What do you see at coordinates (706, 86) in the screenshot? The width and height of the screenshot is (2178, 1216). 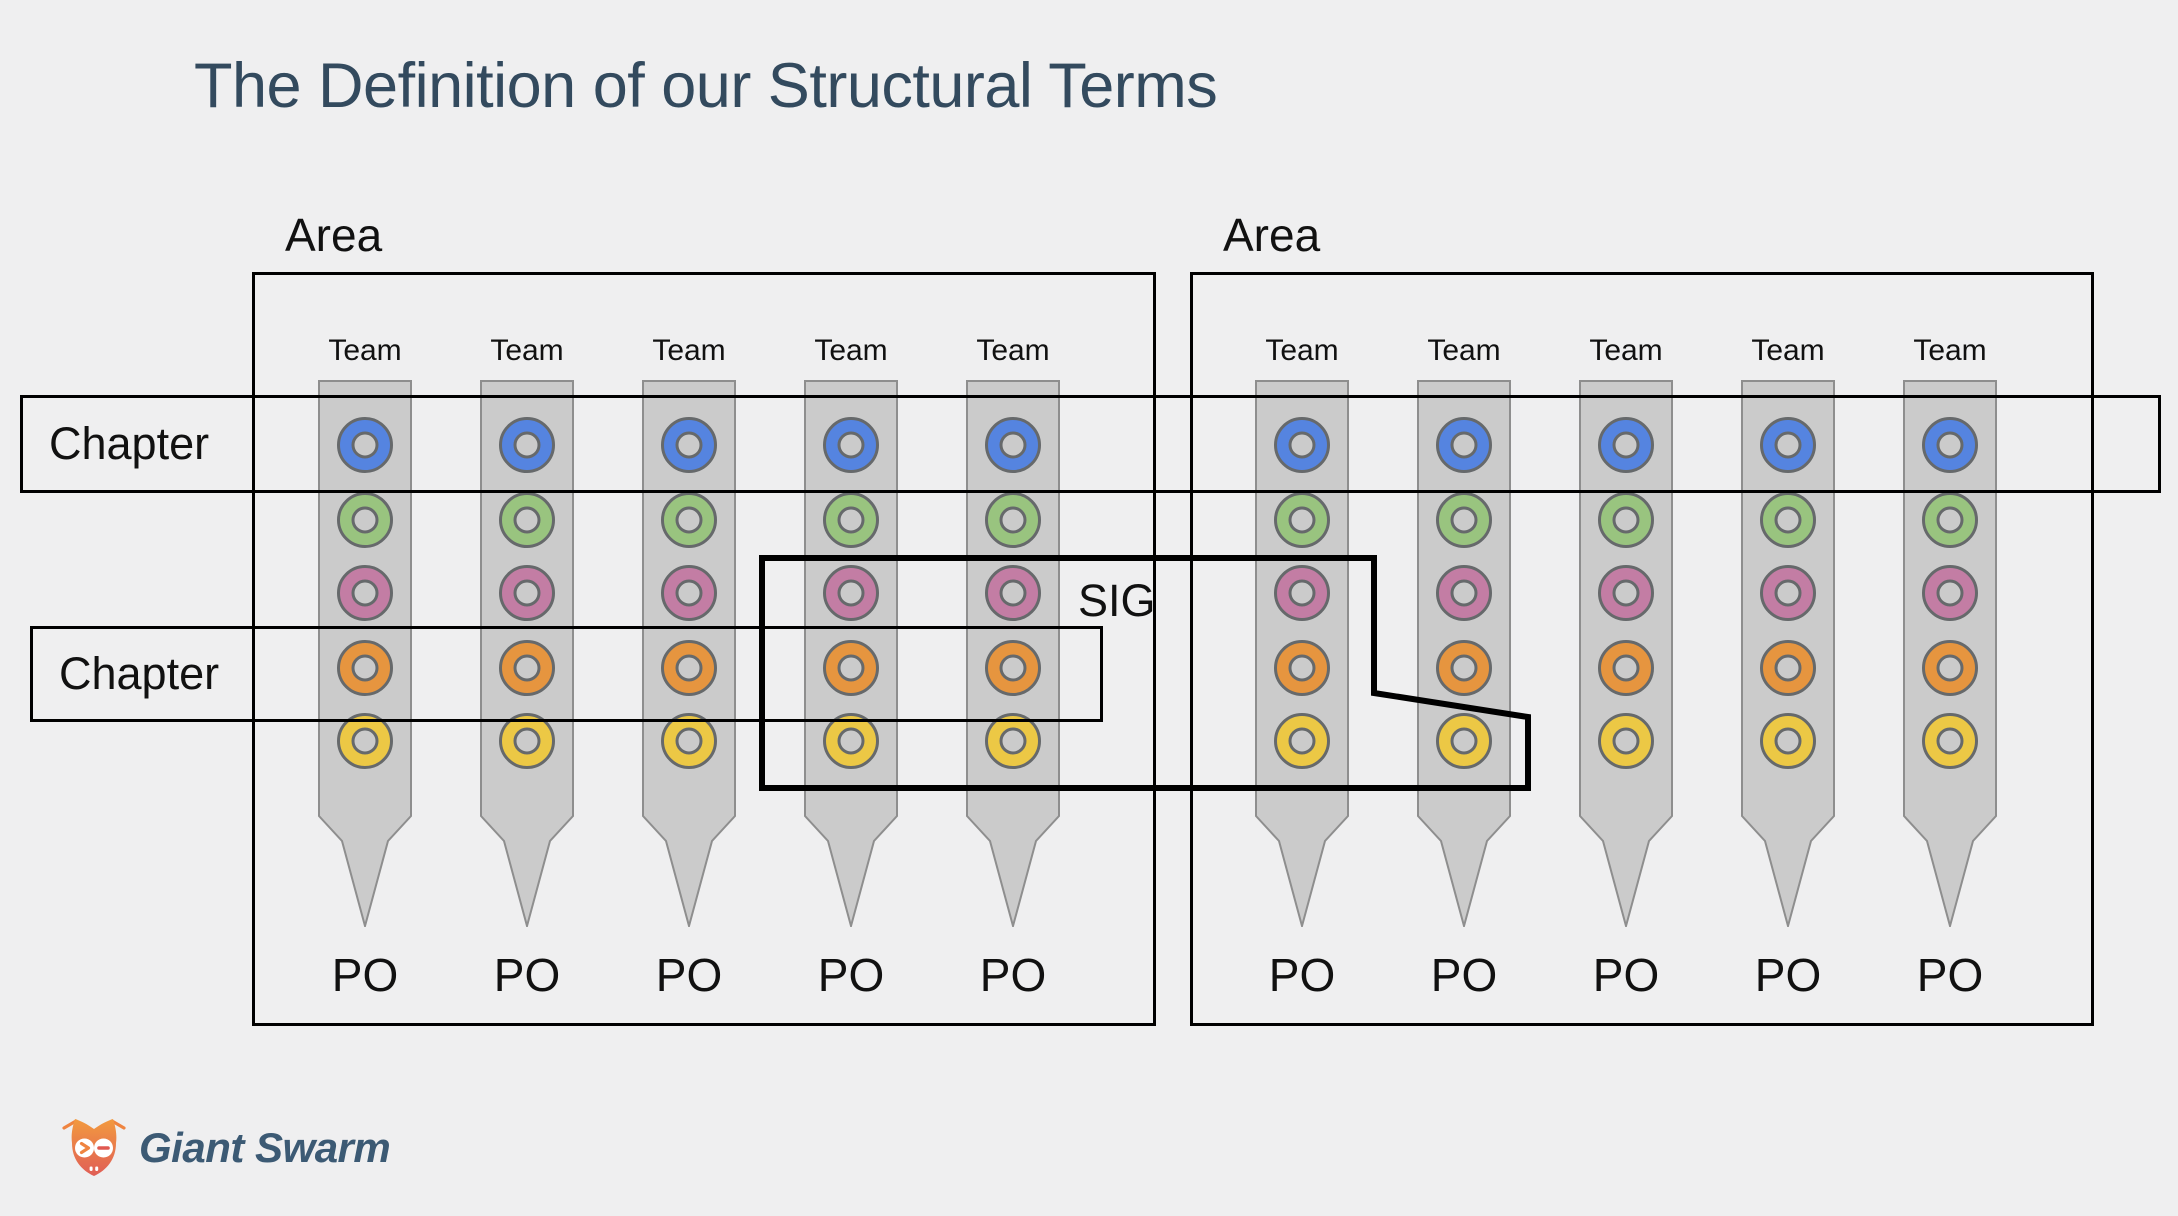 I see `slide-title: The Definition of our Structural Terms` at bounding box center [706, 86].